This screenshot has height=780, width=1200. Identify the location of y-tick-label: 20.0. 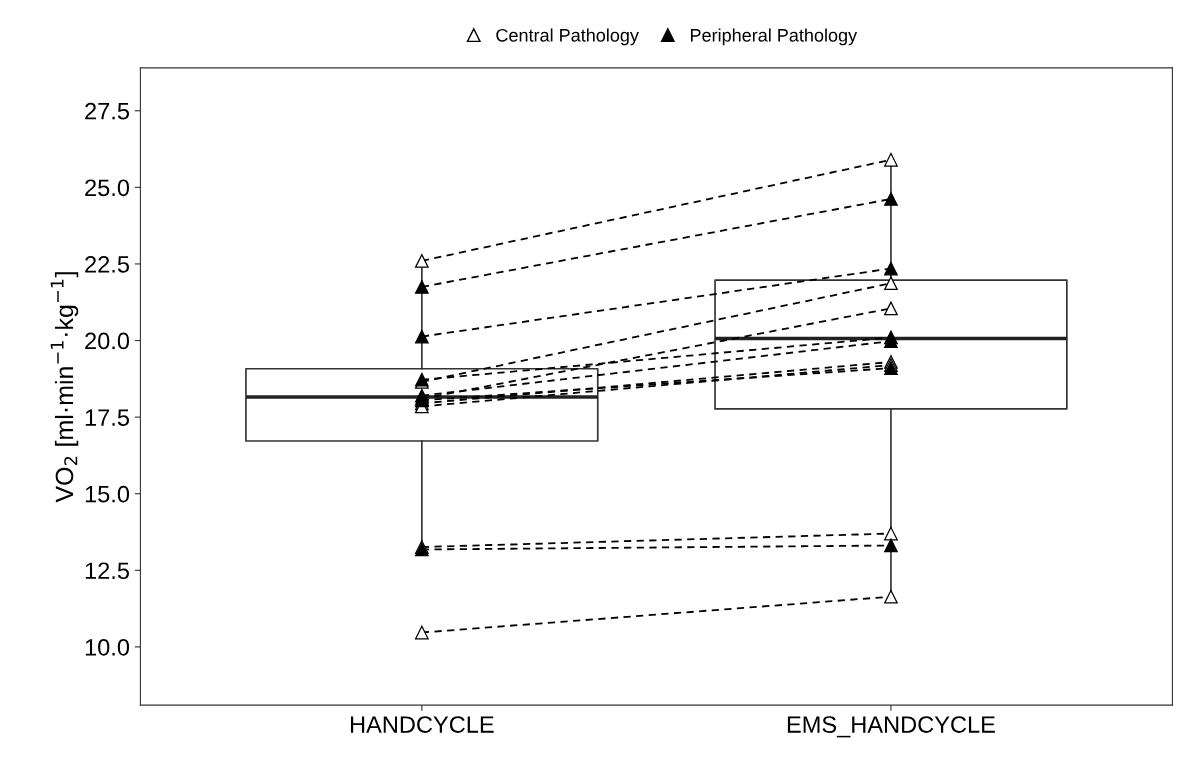
(107, 341).